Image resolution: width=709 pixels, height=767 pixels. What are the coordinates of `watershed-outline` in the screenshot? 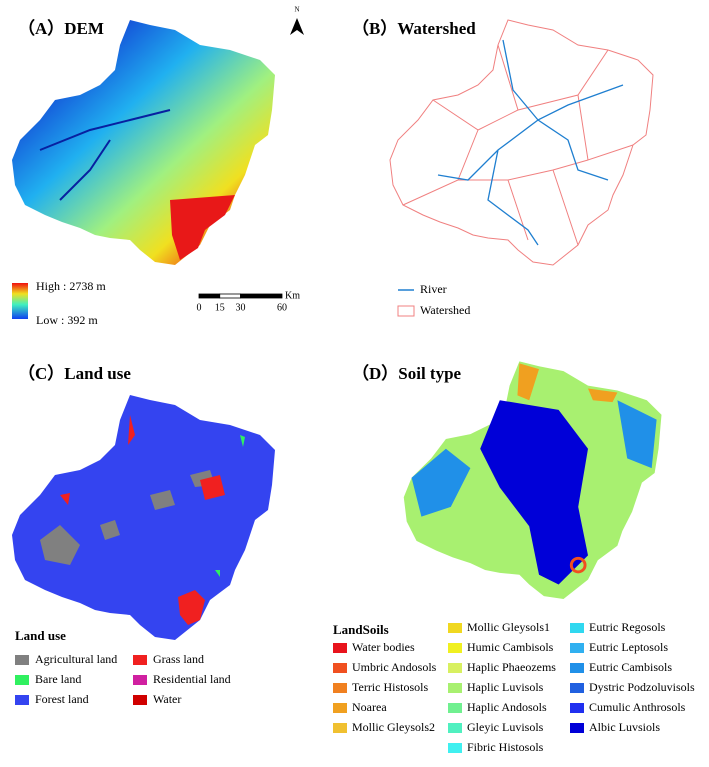 It's located at (521, 142).